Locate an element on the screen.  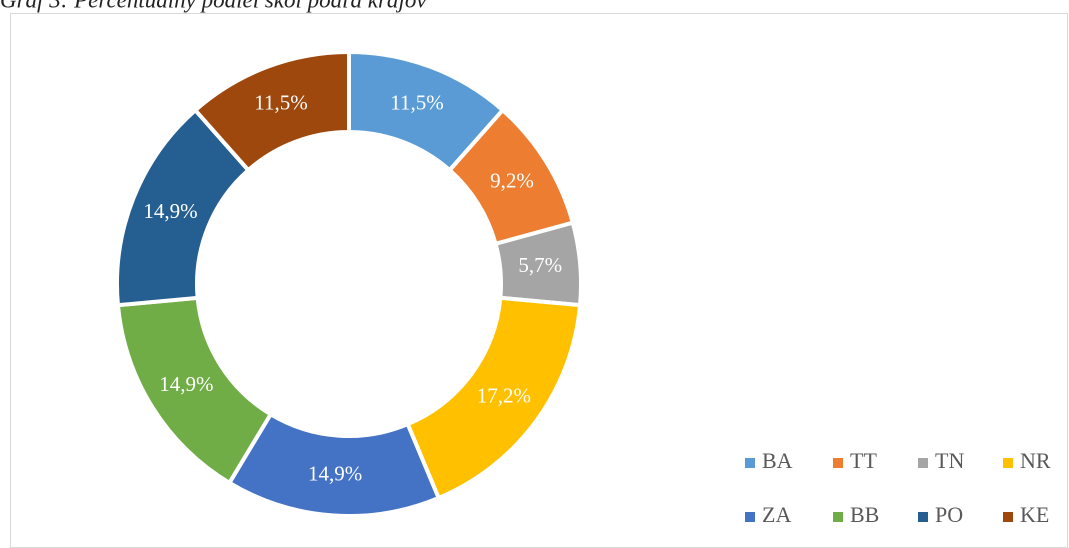
donut-slice is located at coordinates (271, 111).